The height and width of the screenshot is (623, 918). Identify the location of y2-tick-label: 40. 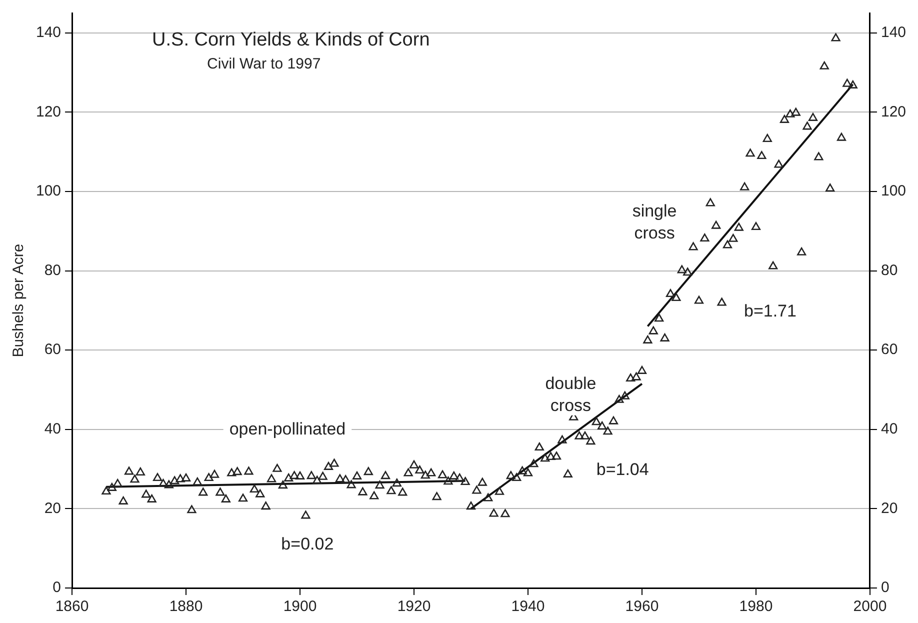
(889, 429).